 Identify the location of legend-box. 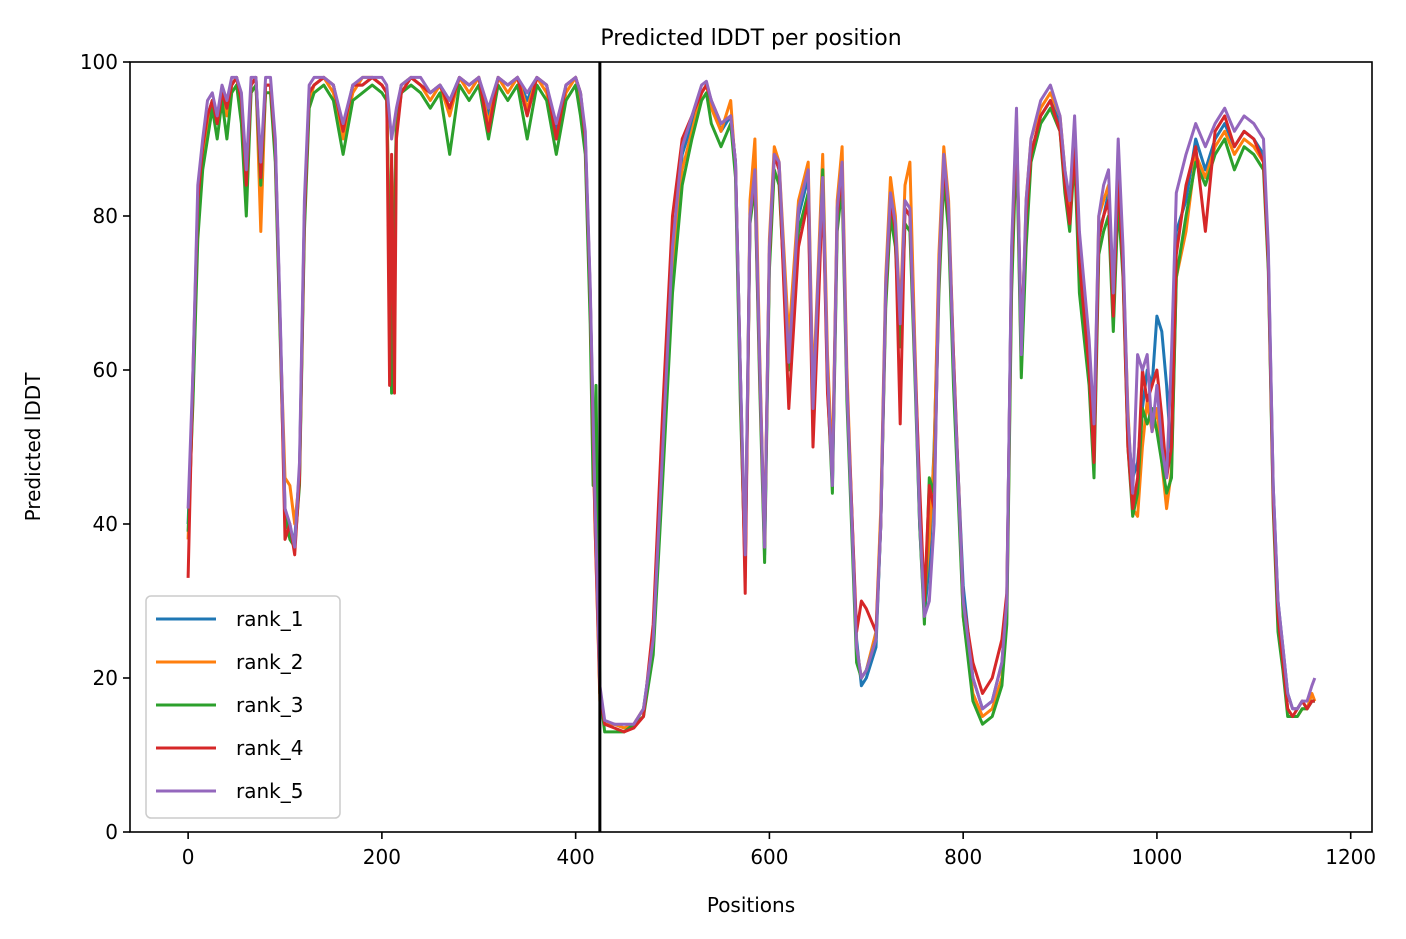
(243, 707).